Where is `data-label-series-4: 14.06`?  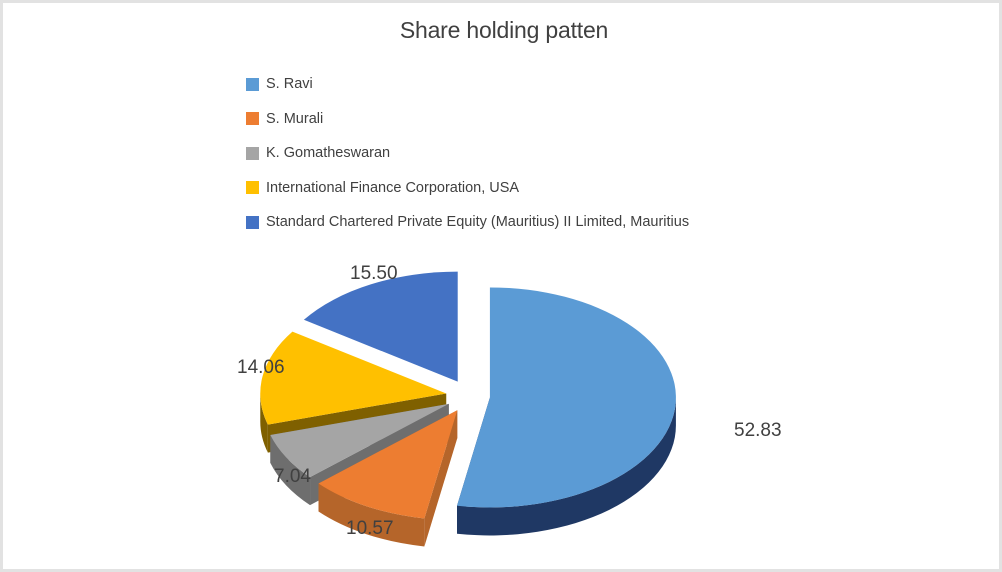
data-label-series-4: 14.06 is located at coordinates (261, 367).